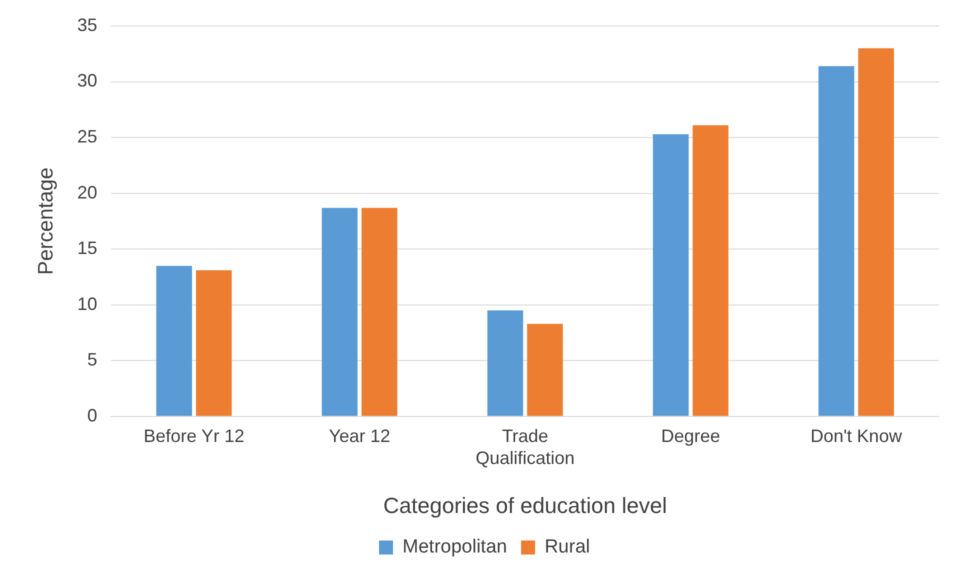  I want to click on y-tick-label: 10, so click(87, 304).